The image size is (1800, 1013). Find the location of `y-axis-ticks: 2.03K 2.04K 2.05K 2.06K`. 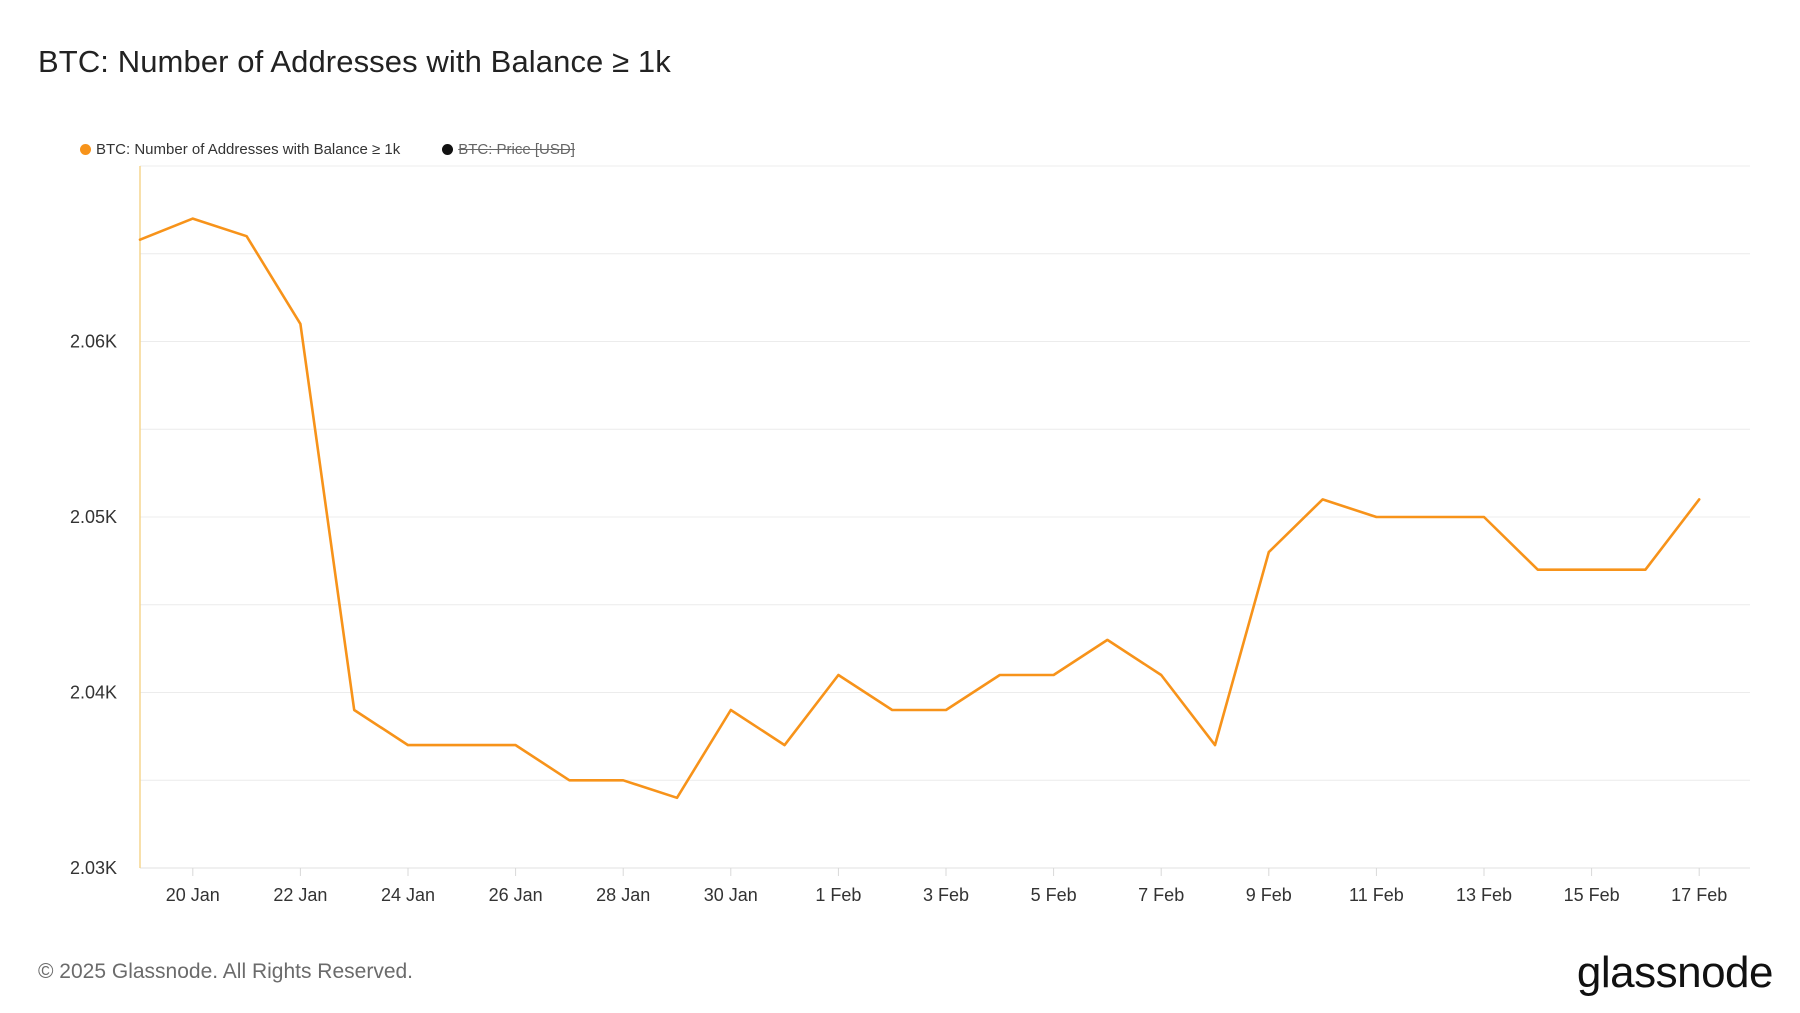

y-axis-ticks: 2.03K 2.04K 2.05K 2.06K is located at coordinates (93, 605).